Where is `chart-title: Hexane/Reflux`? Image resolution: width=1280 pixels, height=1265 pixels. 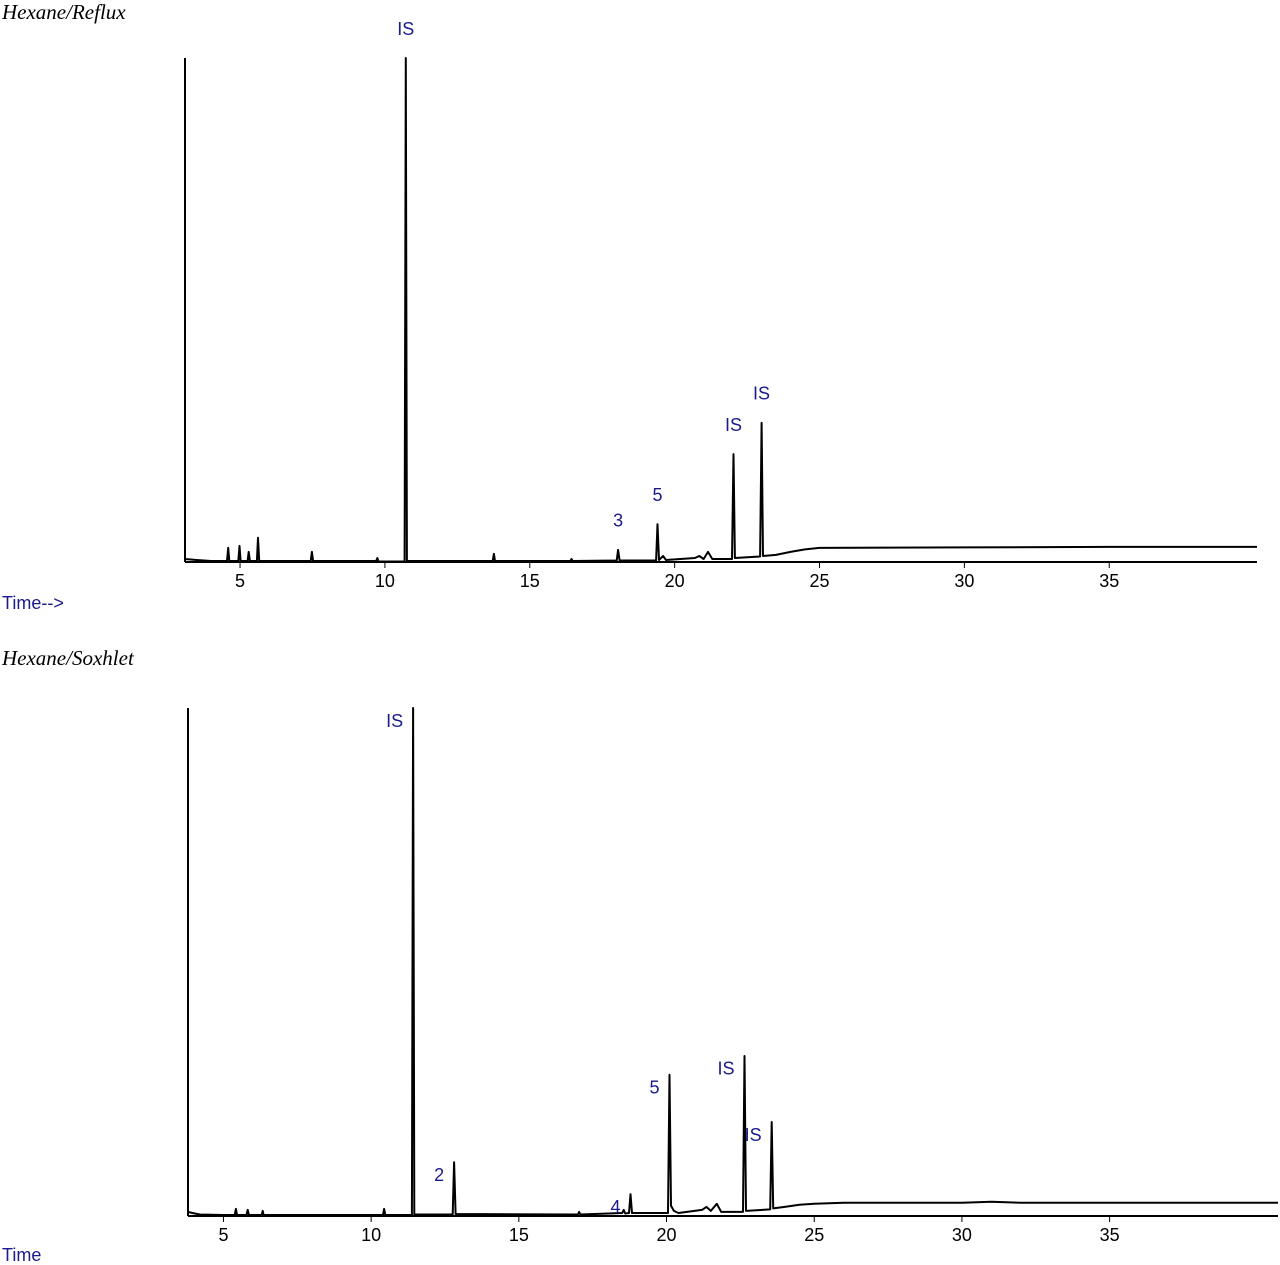 chart-title: Hexane/Reflux is located at coordinates (63, 12).